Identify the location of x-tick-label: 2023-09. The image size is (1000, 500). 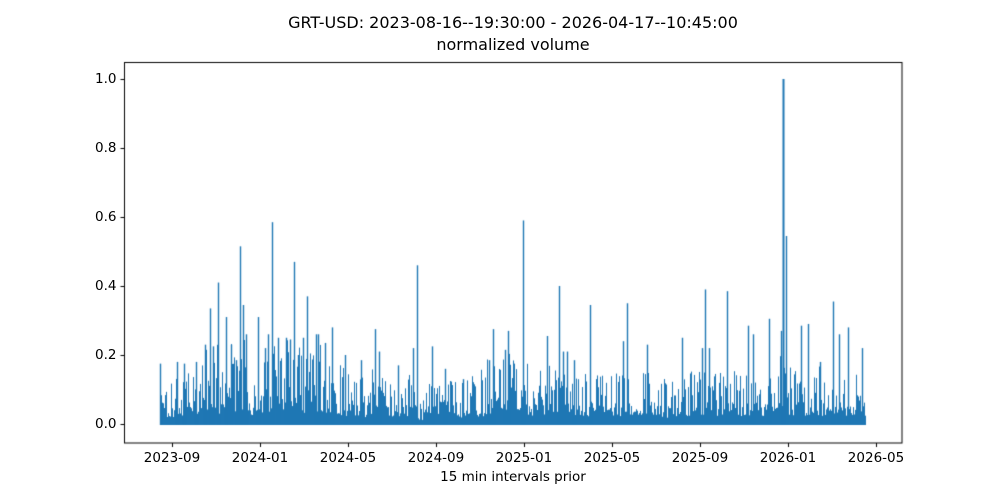
(172, 458).